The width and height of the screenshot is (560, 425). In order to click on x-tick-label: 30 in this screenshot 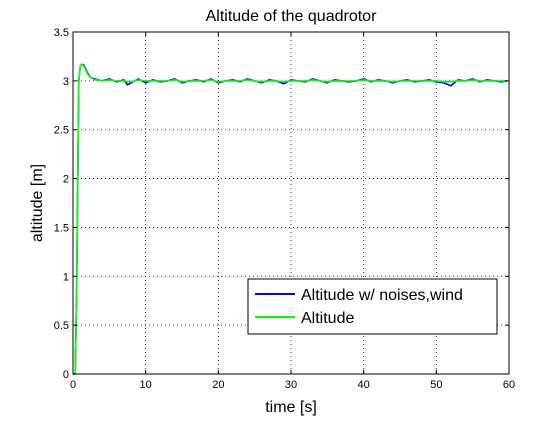, I will do `click(291, 385)`.